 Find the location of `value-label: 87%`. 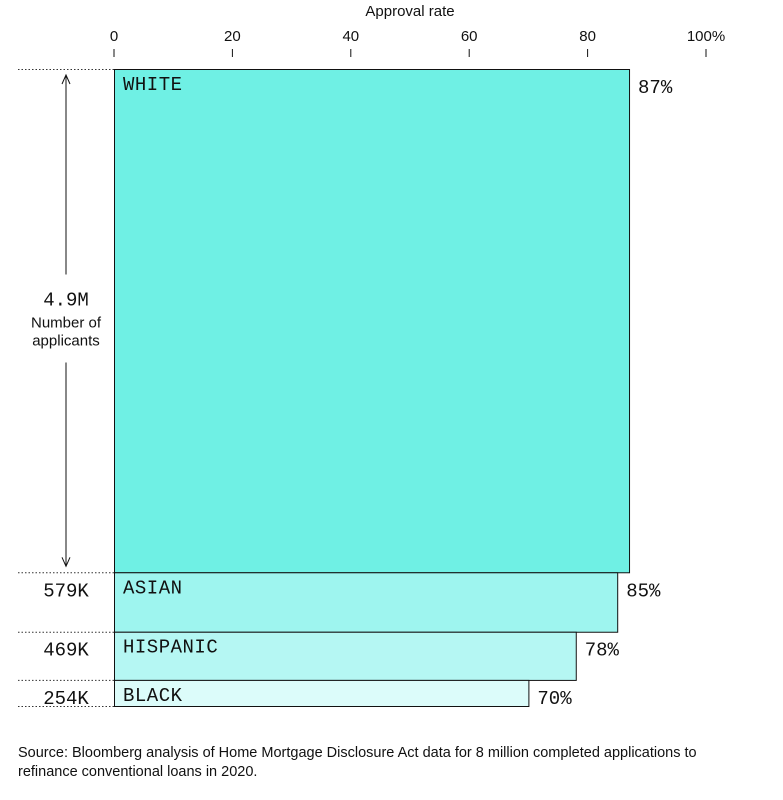

value-label: 87% is located at coordinates (655, 88).